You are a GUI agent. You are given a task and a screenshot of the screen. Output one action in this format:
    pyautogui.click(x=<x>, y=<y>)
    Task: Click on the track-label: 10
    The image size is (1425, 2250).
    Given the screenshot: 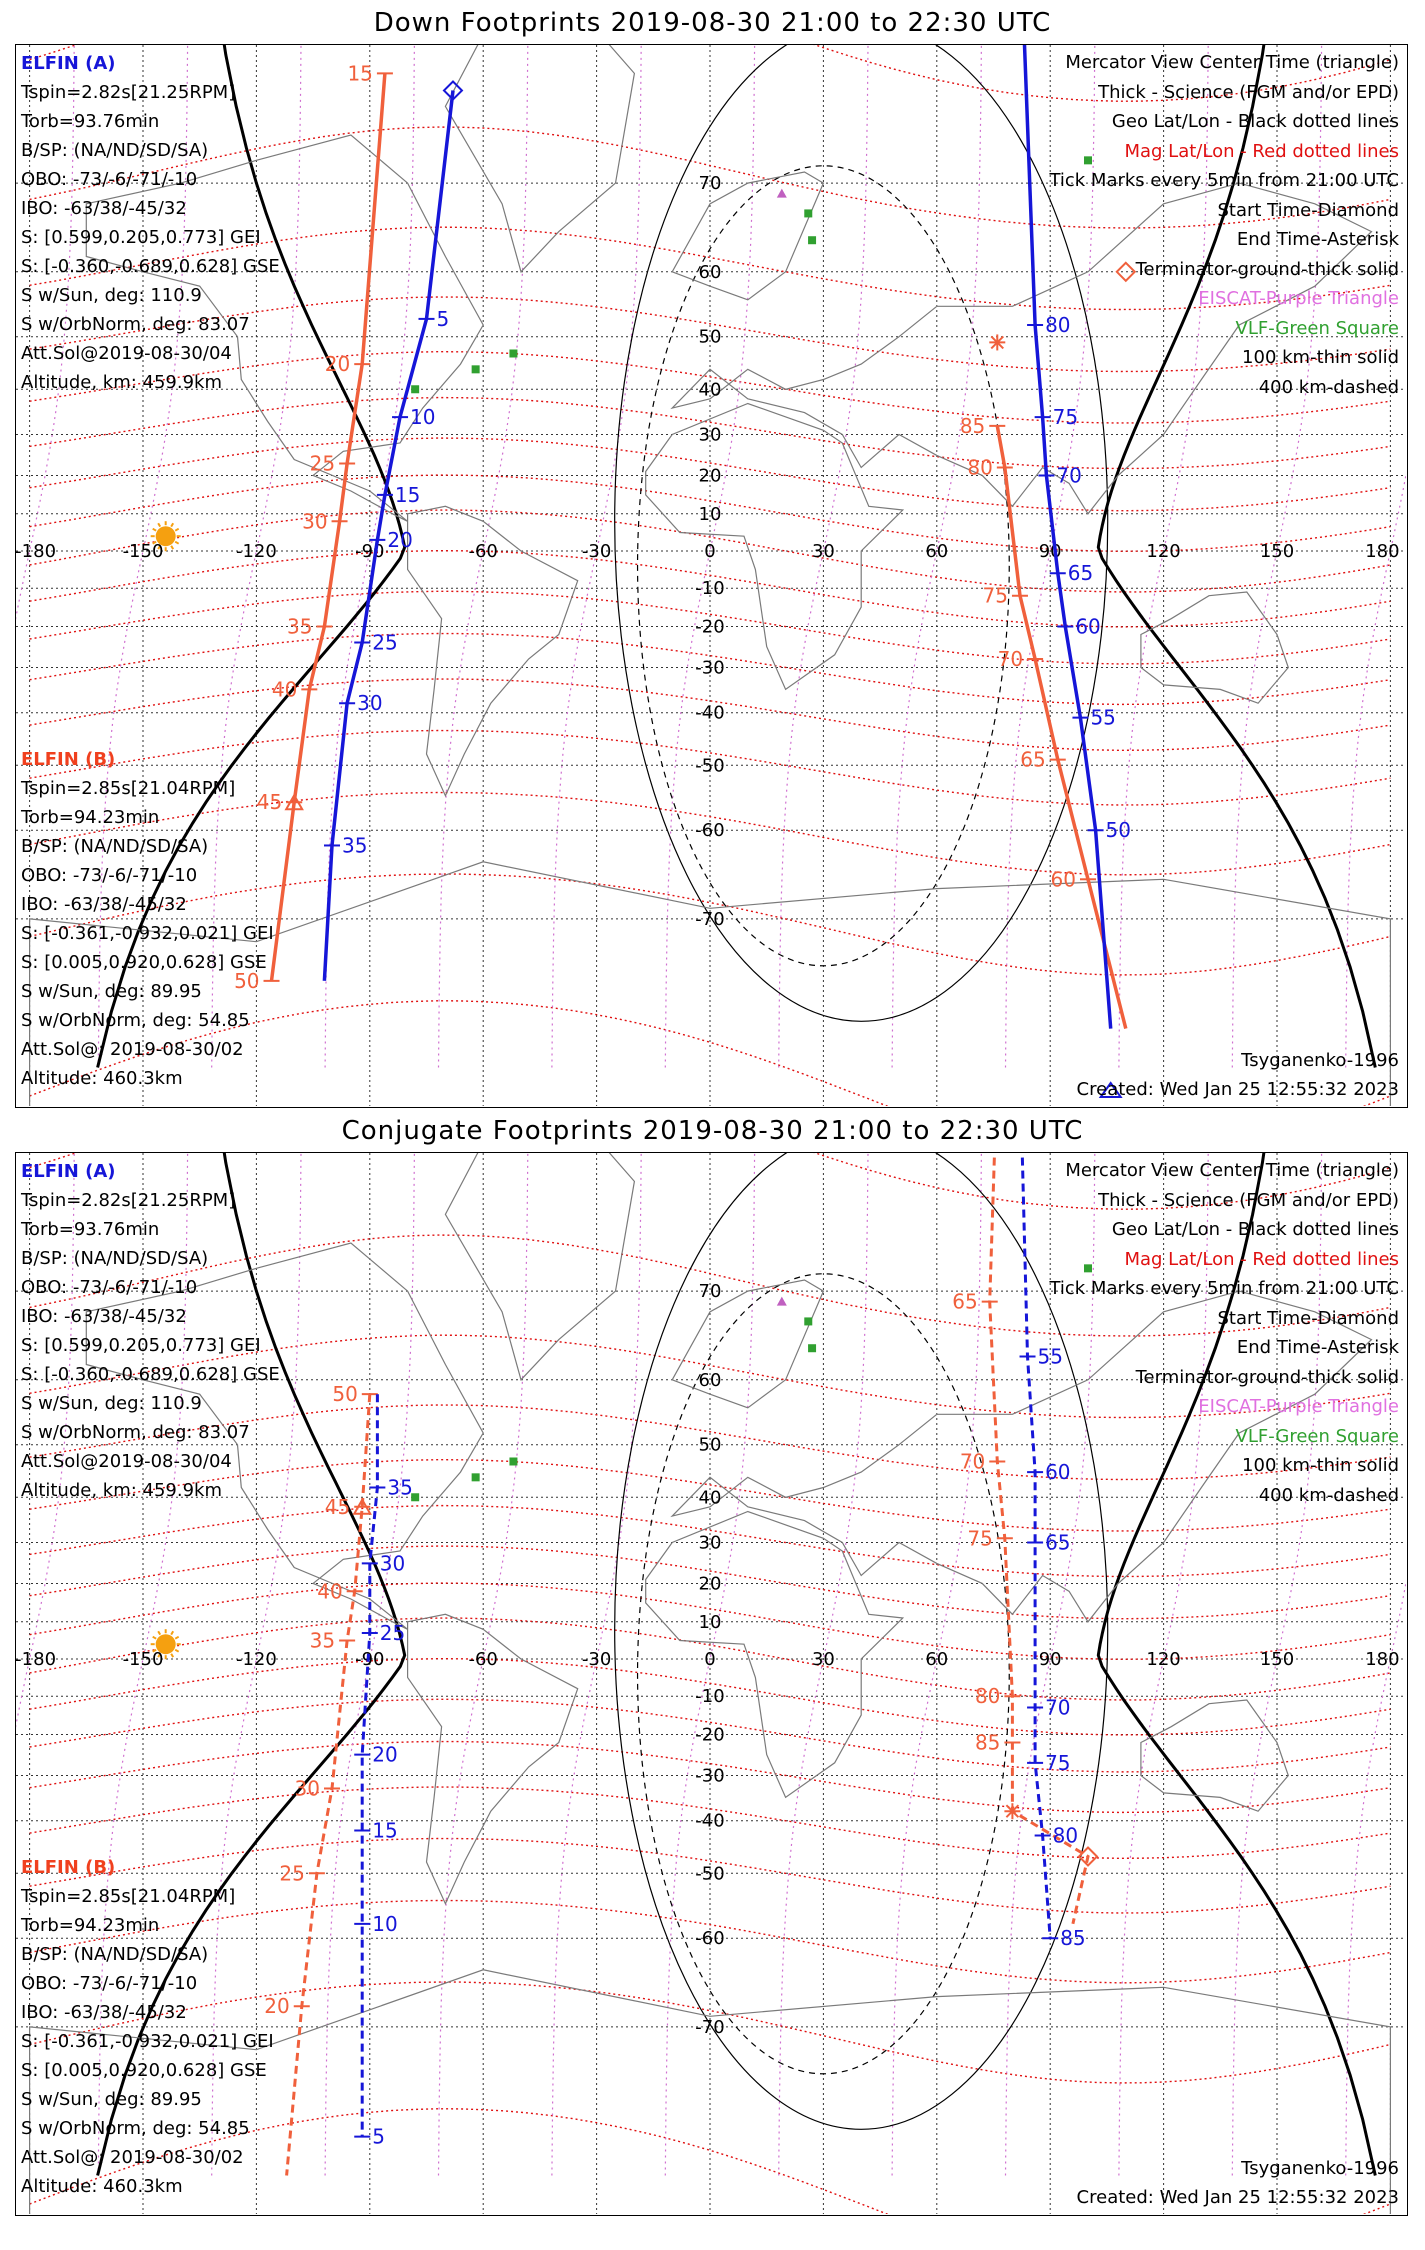 What is the action you would take?
    pyautogui.click(x=384, y=1924)
    